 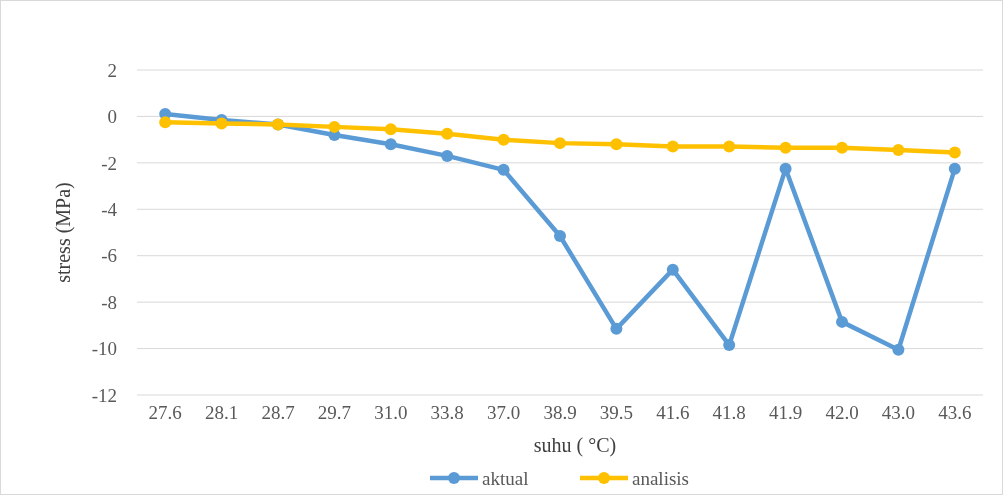 What do you see at coordinates (898, 412) in the screenshot?
I see `x-tick-label: 43.0` at bounding box center [898, 412].